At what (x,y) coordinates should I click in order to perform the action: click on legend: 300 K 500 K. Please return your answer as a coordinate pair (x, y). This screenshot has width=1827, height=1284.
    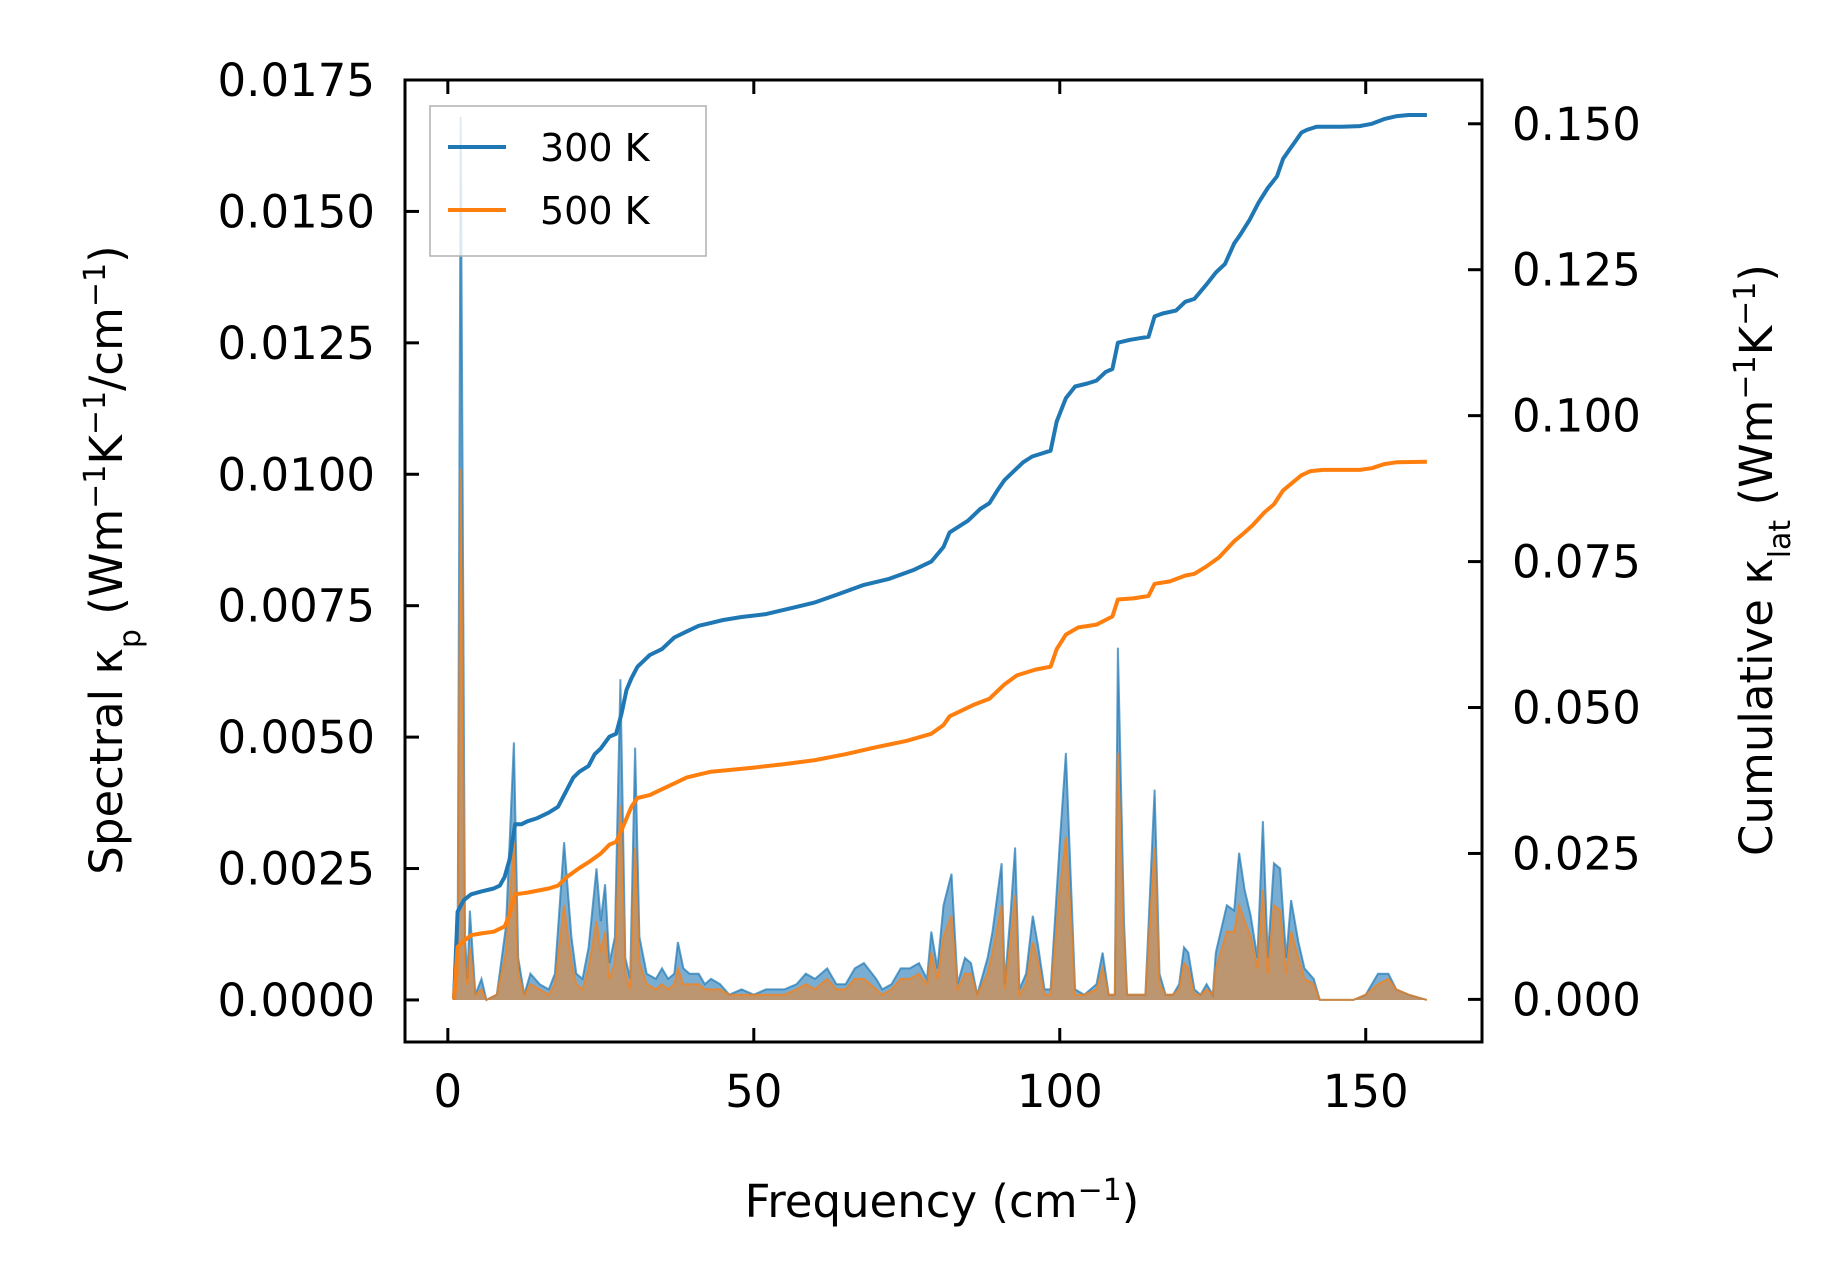
    Looking at the image, I should click on (568, 181).